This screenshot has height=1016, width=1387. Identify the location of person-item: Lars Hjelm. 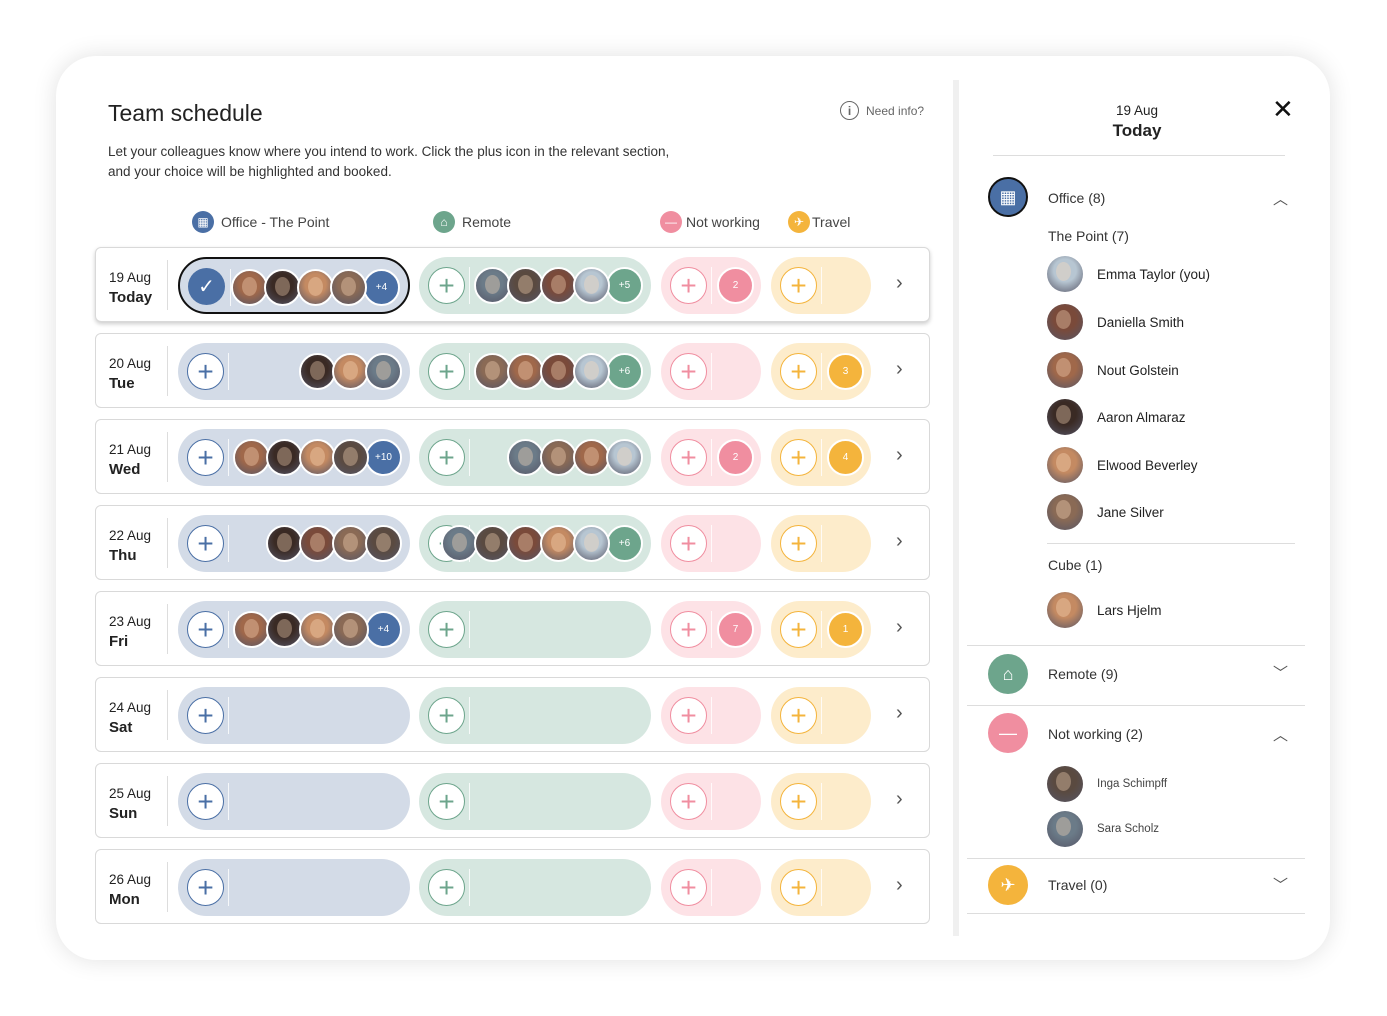
(1104, 610).